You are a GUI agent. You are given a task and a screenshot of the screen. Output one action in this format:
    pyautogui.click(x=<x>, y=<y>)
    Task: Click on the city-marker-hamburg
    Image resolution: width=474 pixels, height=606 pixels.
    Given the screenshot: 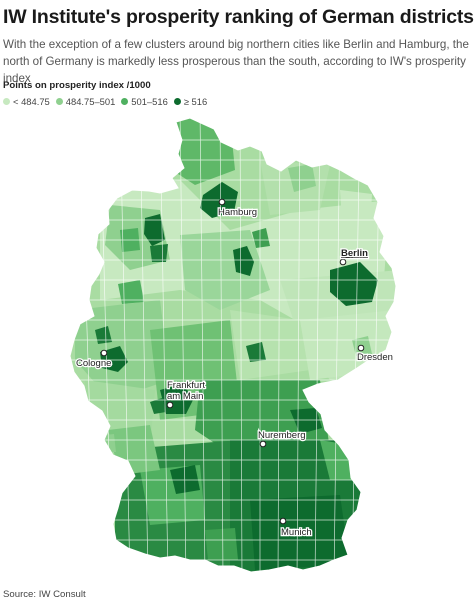 What is the action you would take?
    pyautogui.click(x=222, y=202)
    